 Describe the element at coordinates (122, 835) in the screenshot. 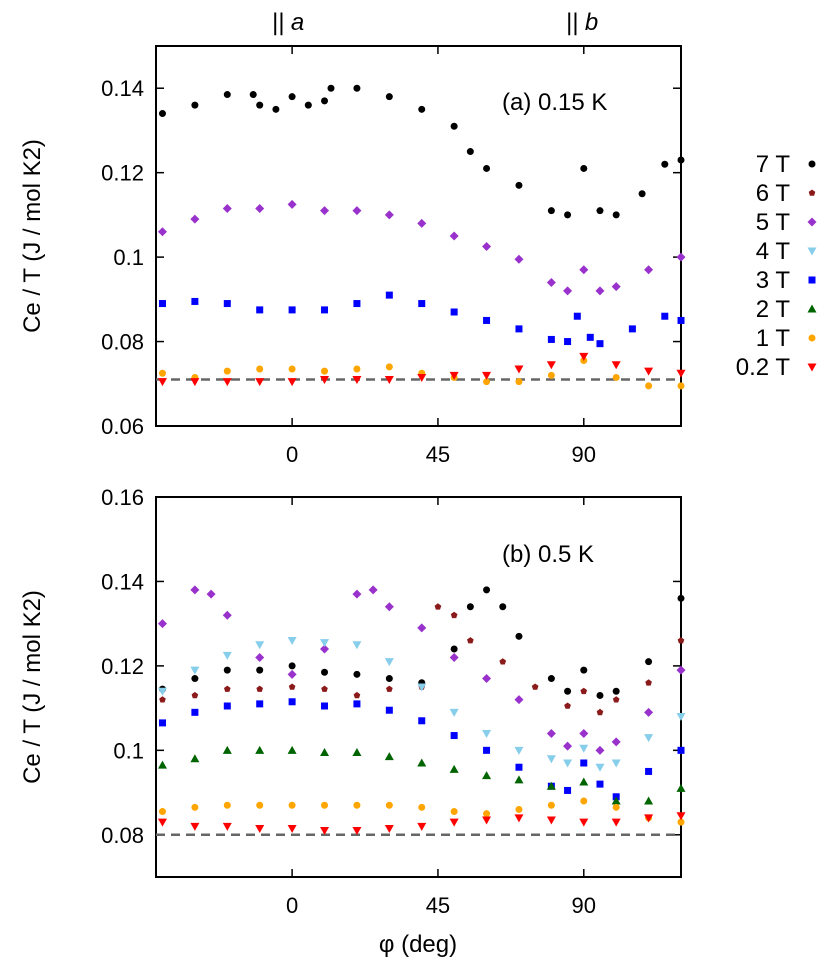

I see `y-tick-label: 0.08` at that location.